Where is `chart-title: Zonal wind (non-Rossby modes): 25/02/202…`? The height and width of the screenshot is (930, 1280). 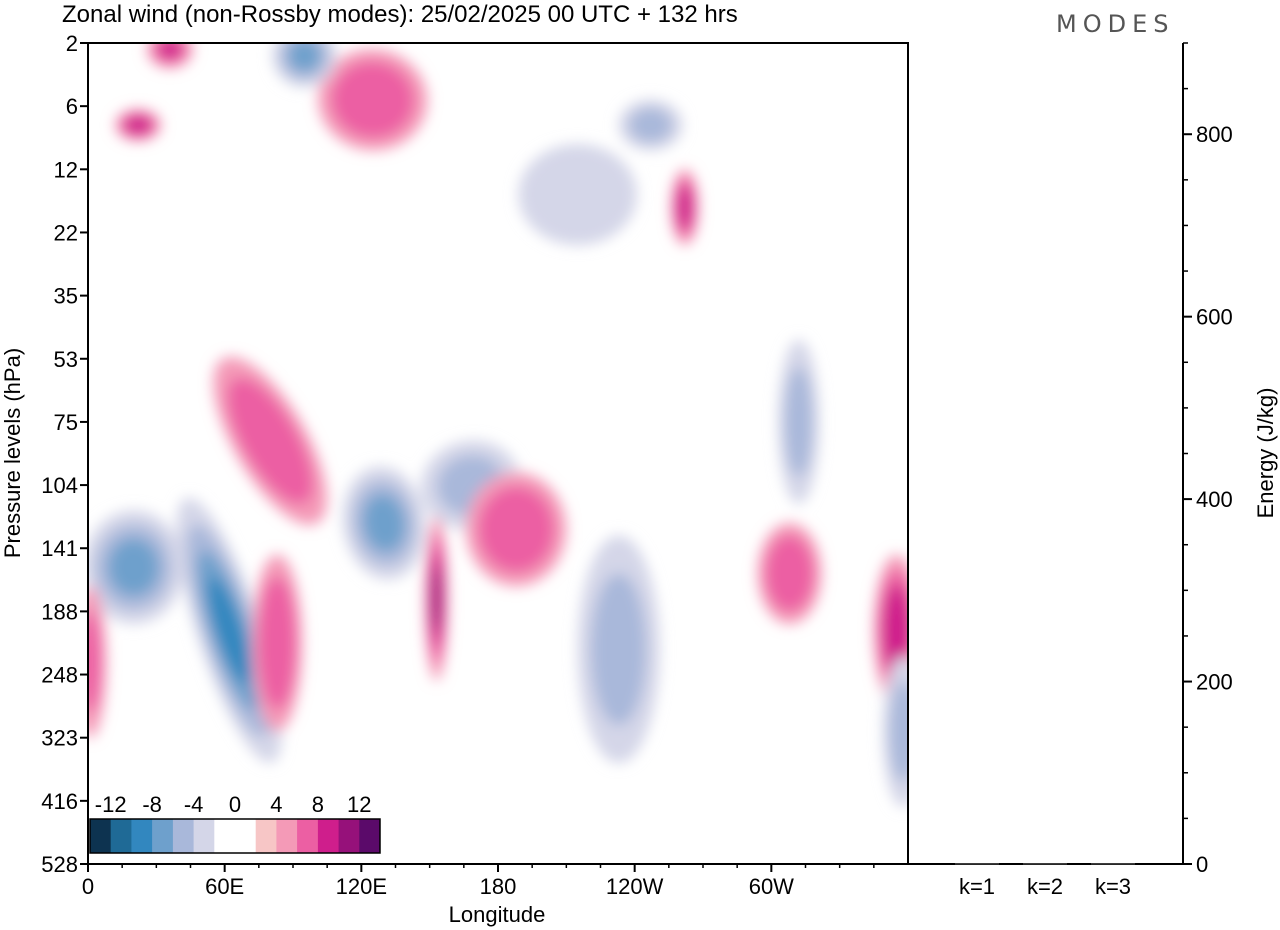 chart-title: Zonal wind (non-Rossby modes): 25/02/202… is located at coordinates (400, 14).